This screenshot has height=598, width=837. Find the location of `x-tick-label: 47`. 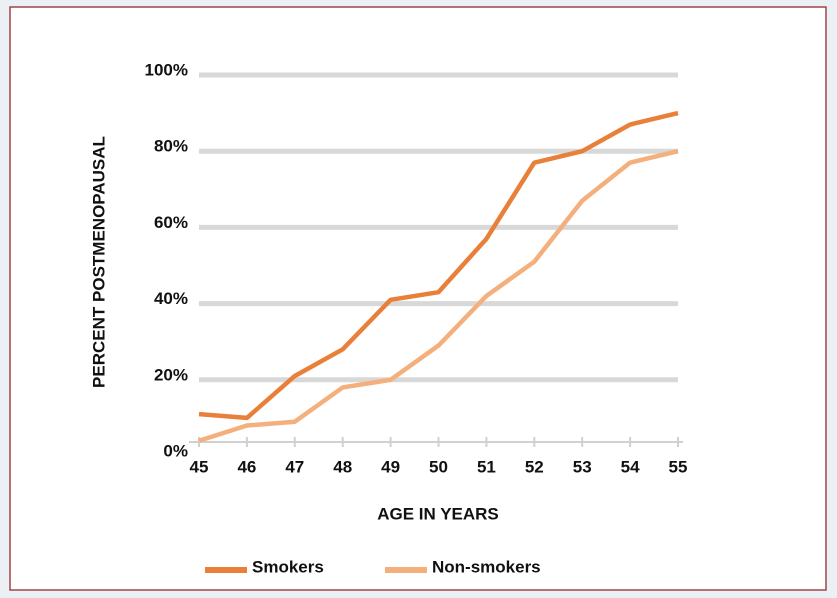

x-tick-label: 47 is located at coordinates (294, 466).